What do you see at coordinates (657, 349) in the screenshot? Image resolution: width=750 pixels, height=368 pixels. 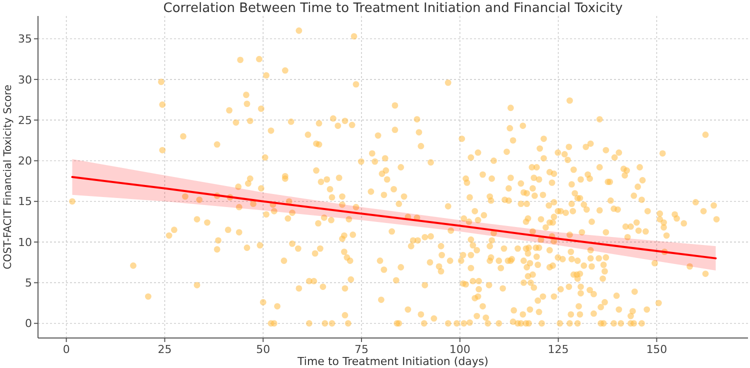 I see `x-tick-label: 150` at bounding box center [657, 349].